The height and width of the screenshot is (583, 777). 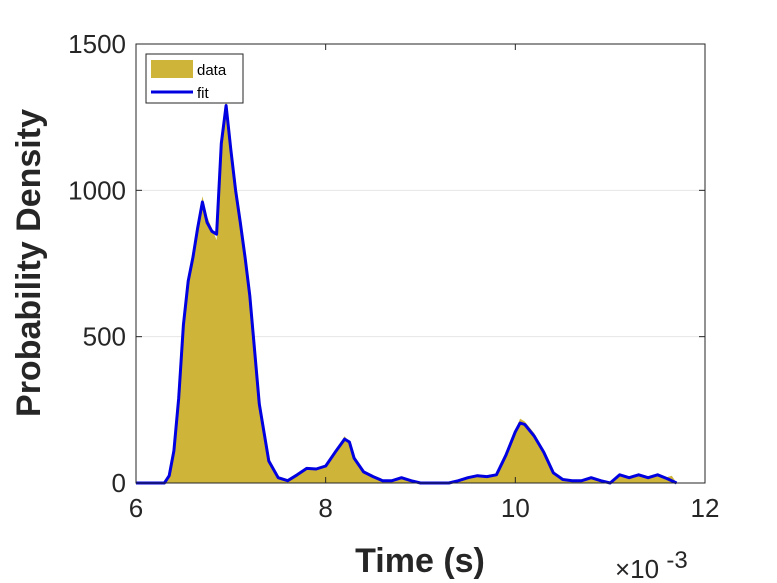 I want to click on x-axis-exponent: ×10 -3, so click(x=651, y=565).